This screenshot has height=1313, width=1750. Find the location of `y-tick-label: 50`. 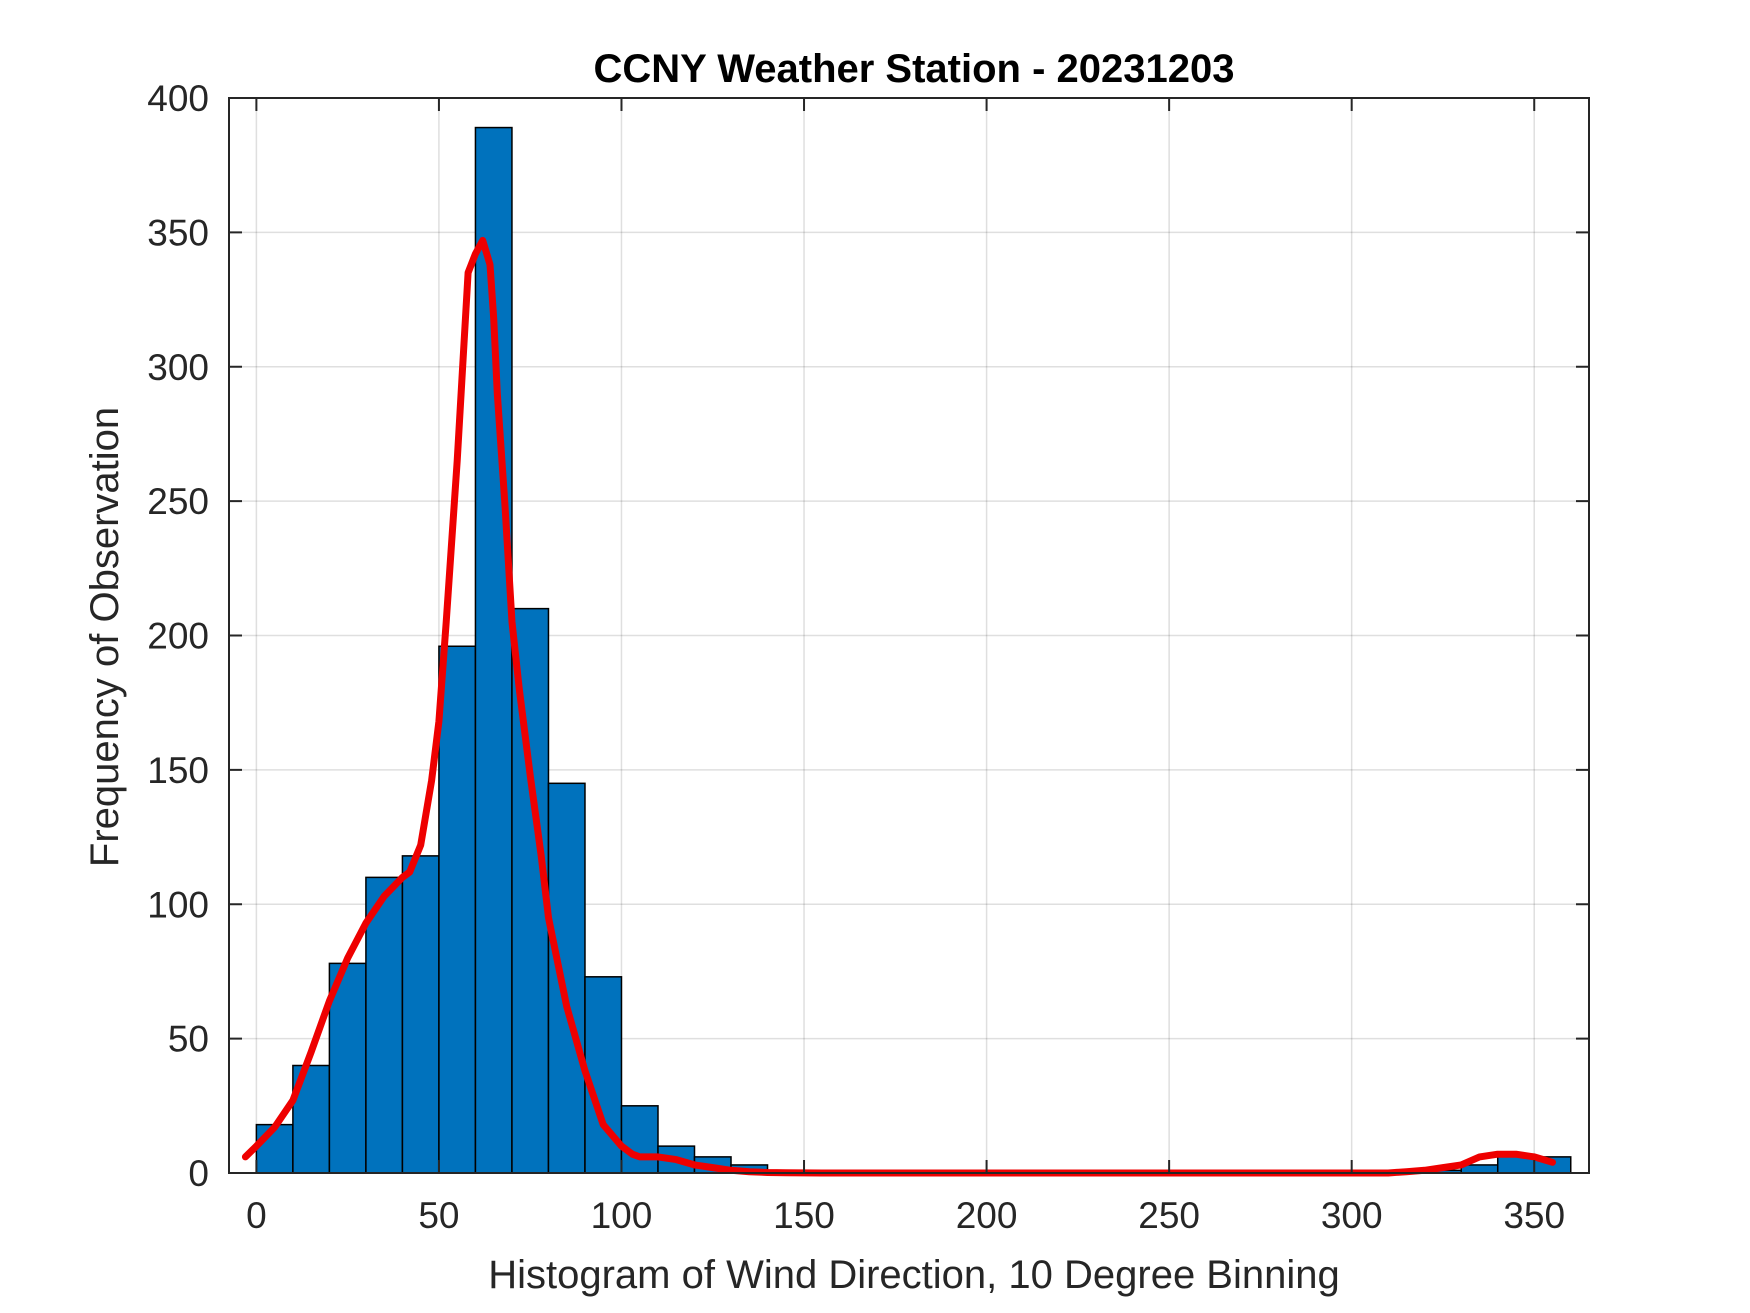

y-tick-label: 50 is located at coordinates (188, 1039).